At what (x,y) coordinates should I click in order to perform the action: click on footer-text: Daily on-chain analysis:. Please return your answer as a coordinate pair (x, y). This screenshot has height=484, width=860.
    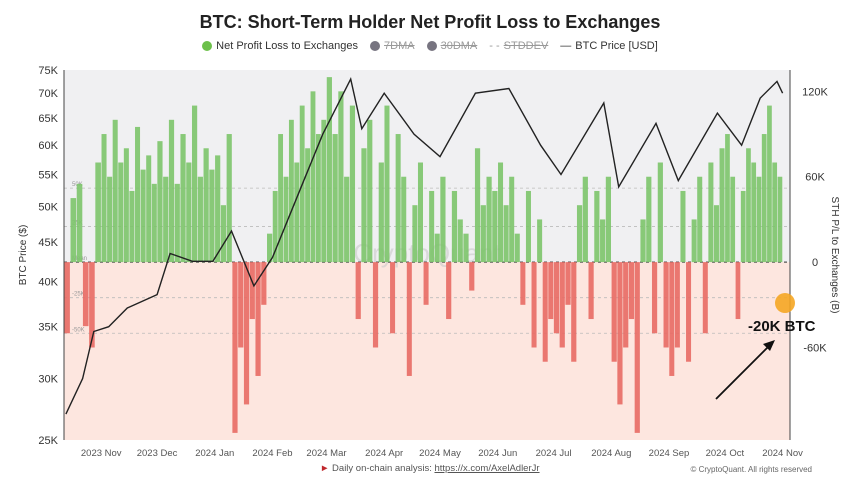
    Looking at the image, I should click on (383, 468).